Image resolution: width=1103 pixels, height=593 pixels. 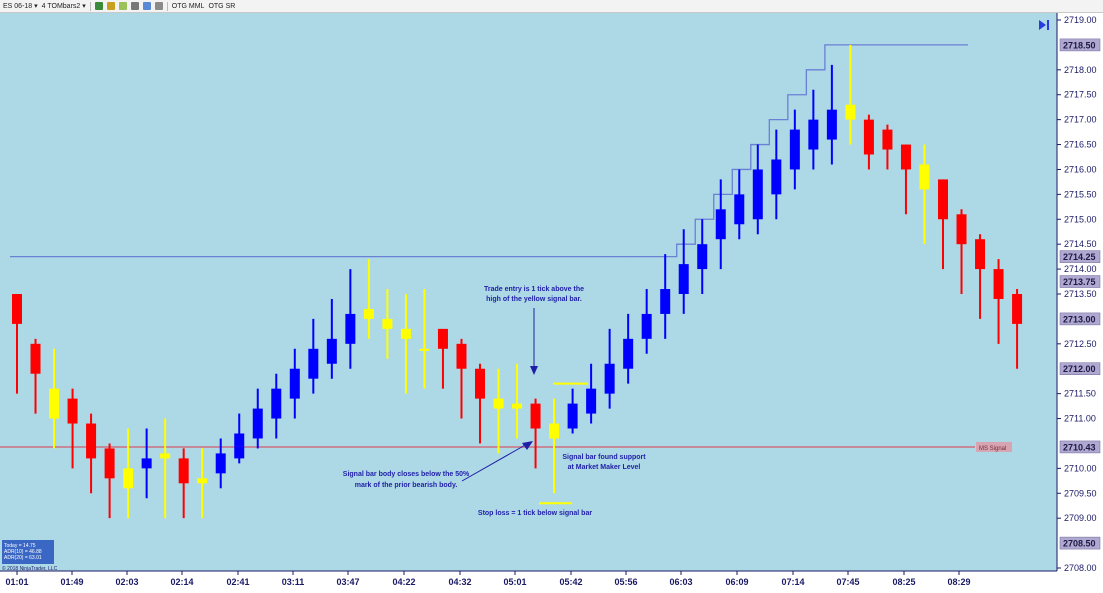 I want to click on bar-type-label: 4 TOMbars2, so click(x=61, y=6).